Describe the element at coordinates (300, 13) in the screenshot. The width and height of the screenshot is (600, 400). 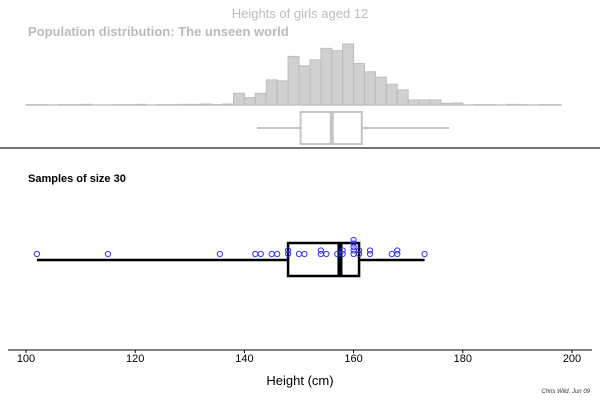
I see `chart-title: Heights of girls aged 12` at that location.